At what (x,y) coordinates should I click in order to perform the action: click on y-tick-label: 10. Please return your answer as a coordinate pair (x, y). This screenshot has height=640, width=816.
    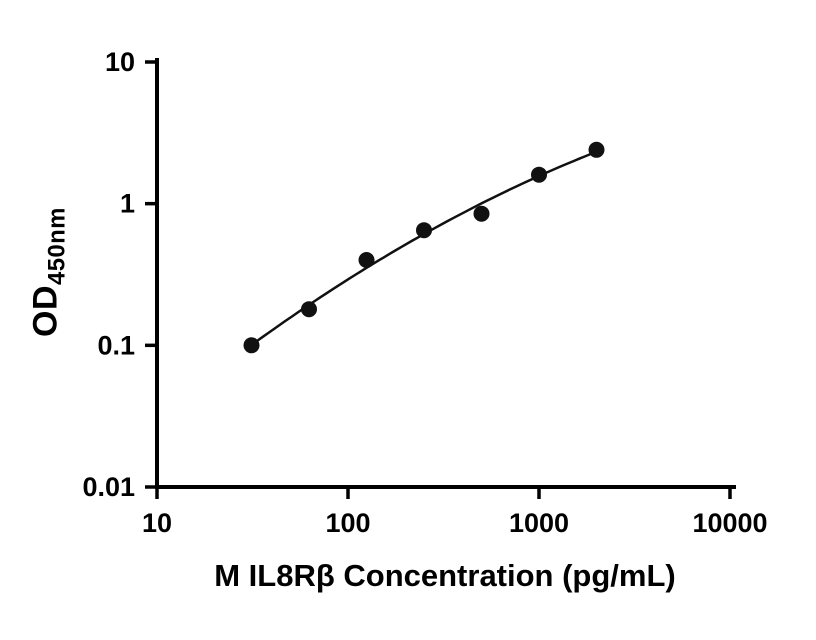
    Looking at the image, I should click on (120, 62).